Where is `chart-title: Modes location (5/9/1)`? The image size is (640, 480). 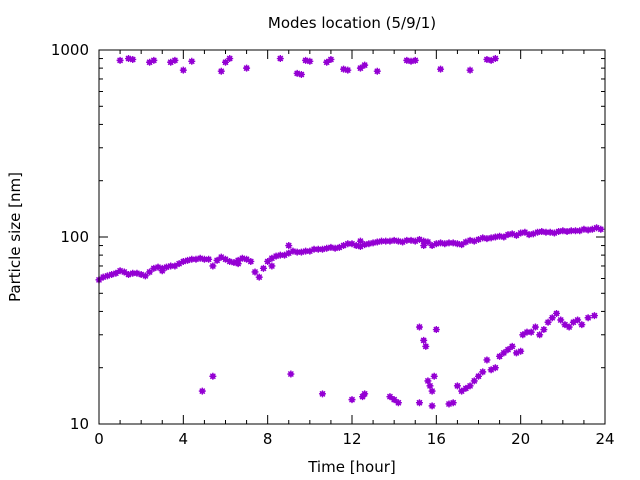
chart-title: Modes location (5/9/1) is located at coordinates (352, 23).